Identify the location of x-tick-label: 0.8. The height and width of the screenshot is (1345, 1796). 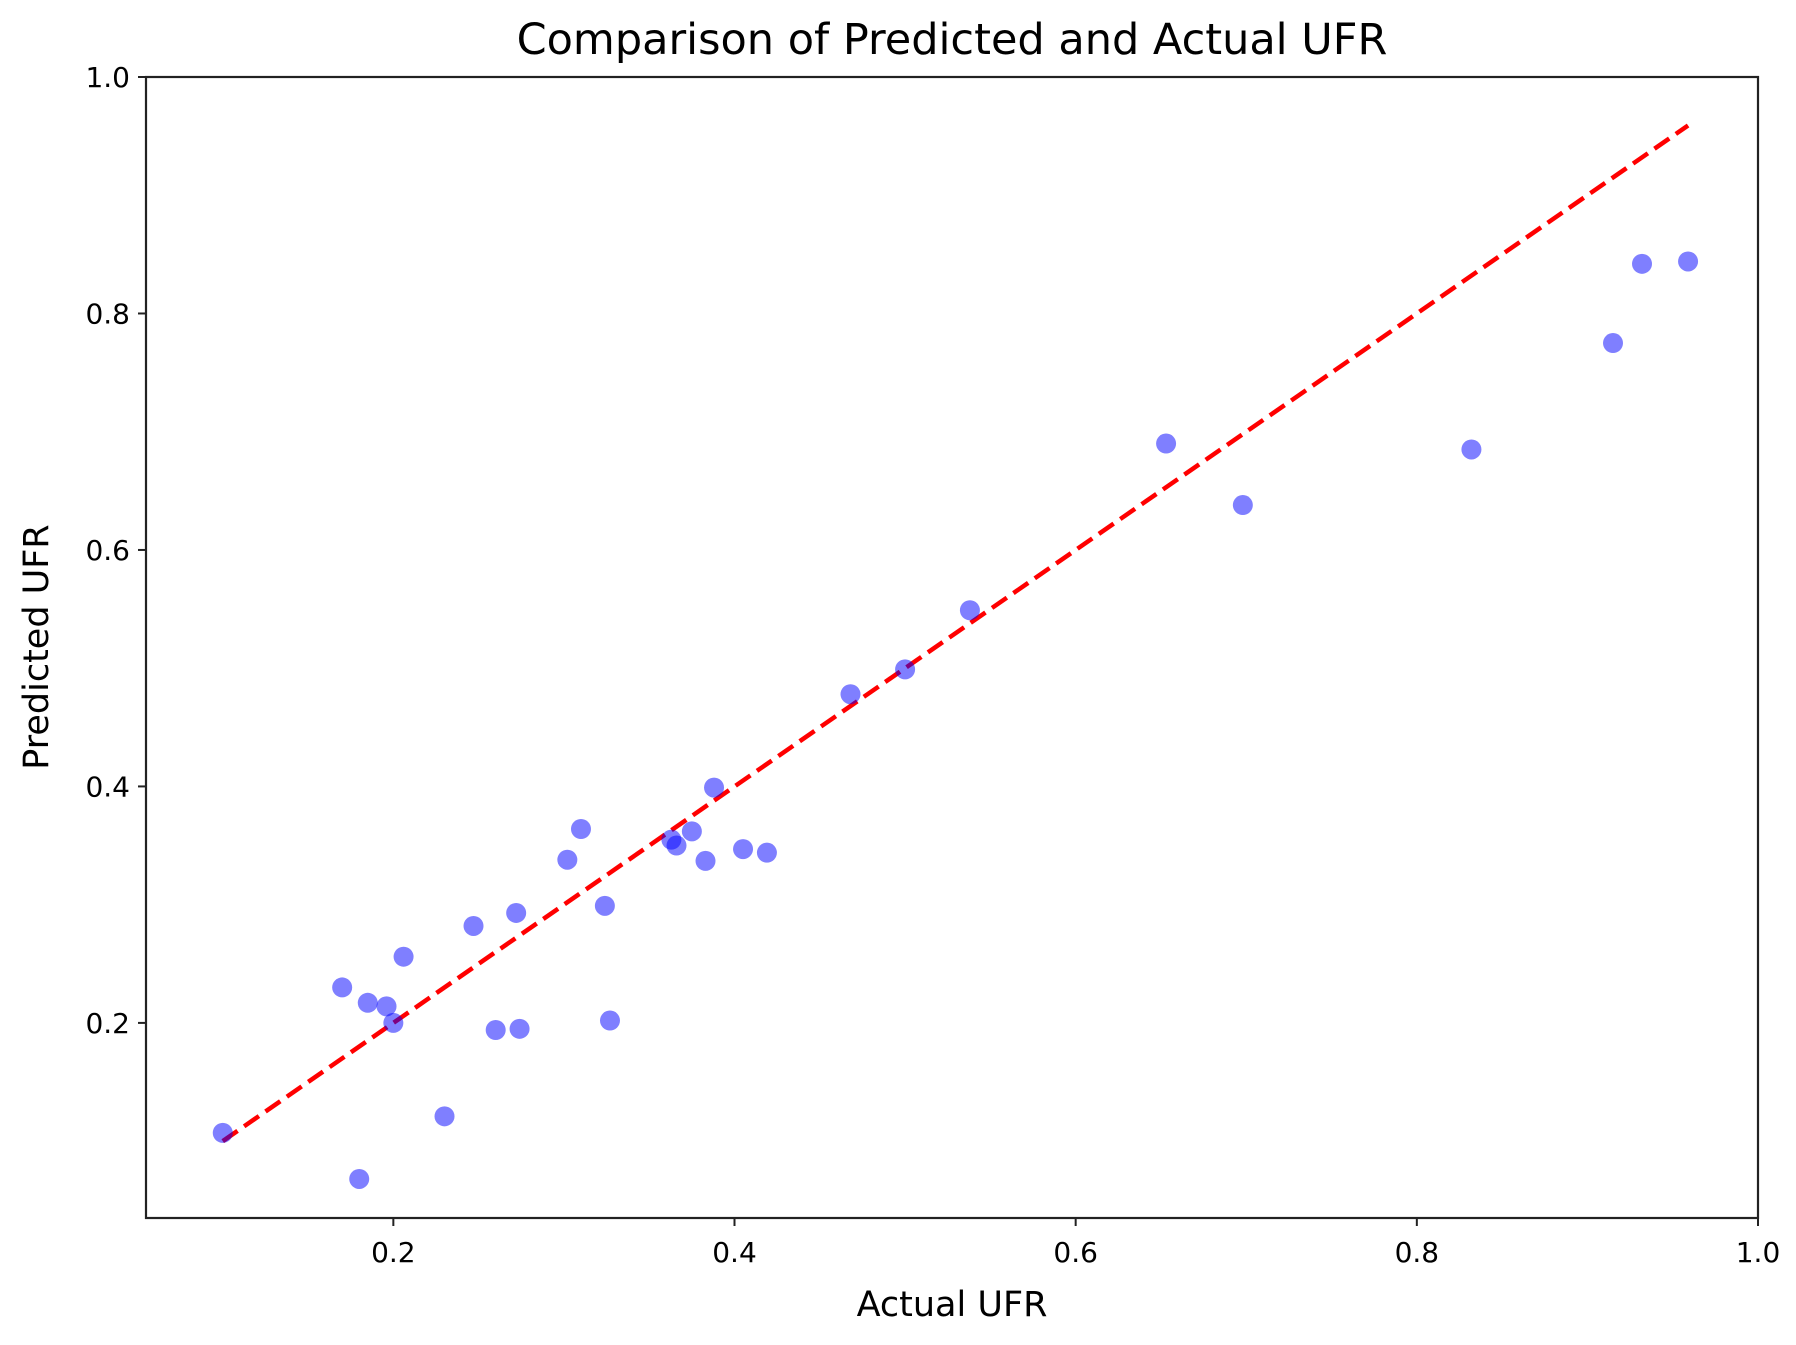
(1417, 1252).